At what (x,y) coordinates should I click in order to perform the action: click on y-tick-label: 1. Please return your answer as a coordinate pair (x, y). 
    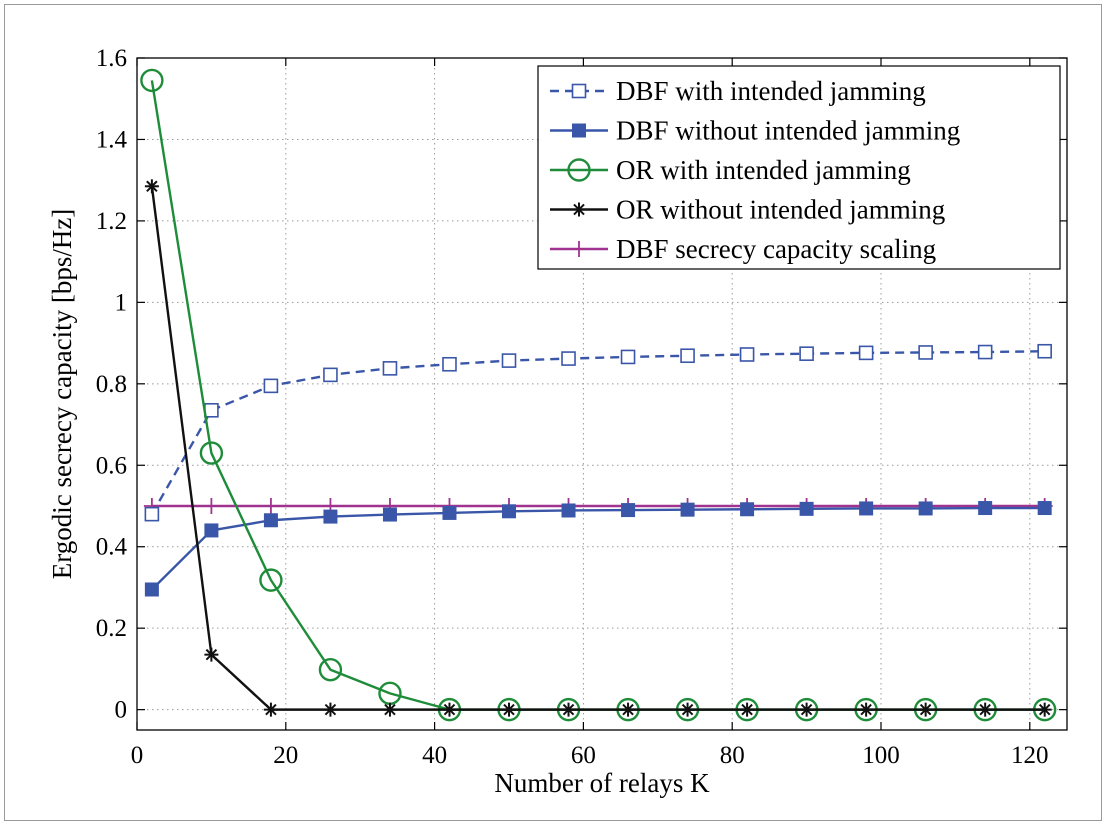
    Looking at the image, I should click on (121, 302).